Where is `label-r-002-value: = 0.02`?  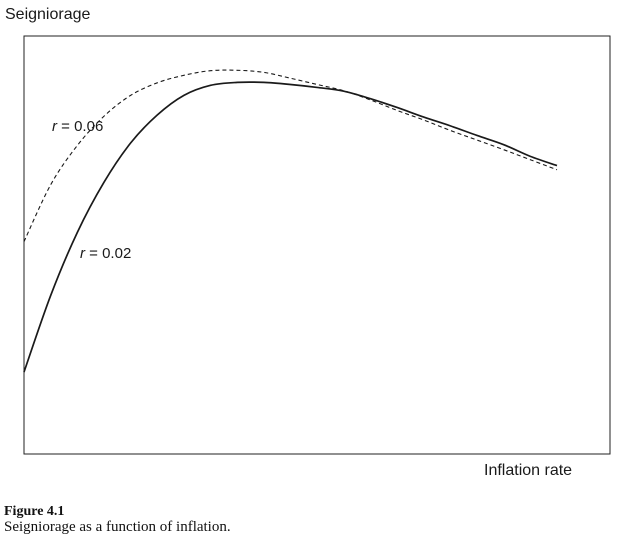 label-r-002-value: = 0.02 is located at coordinates (108, 253).